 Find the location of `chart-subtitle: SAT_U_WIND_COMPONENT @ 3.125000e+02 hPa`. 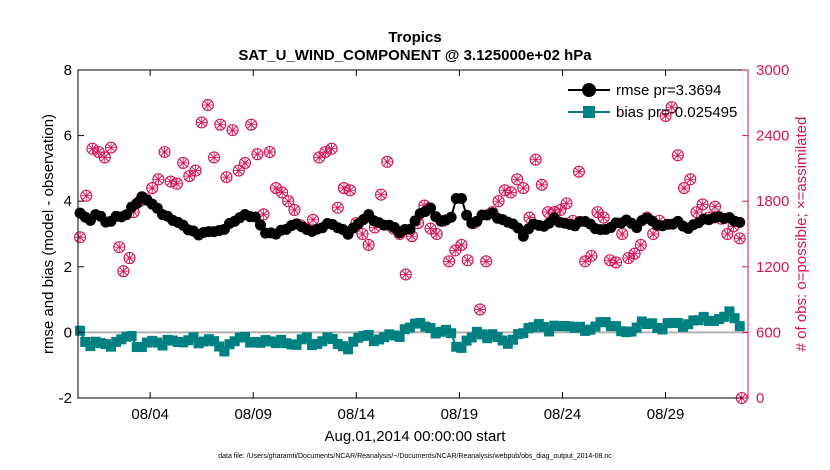

chart-subtitle: SAT_U_WIND_COMPONENT @ 3.125000e+02 hPa is located at coordinates (415, 55).